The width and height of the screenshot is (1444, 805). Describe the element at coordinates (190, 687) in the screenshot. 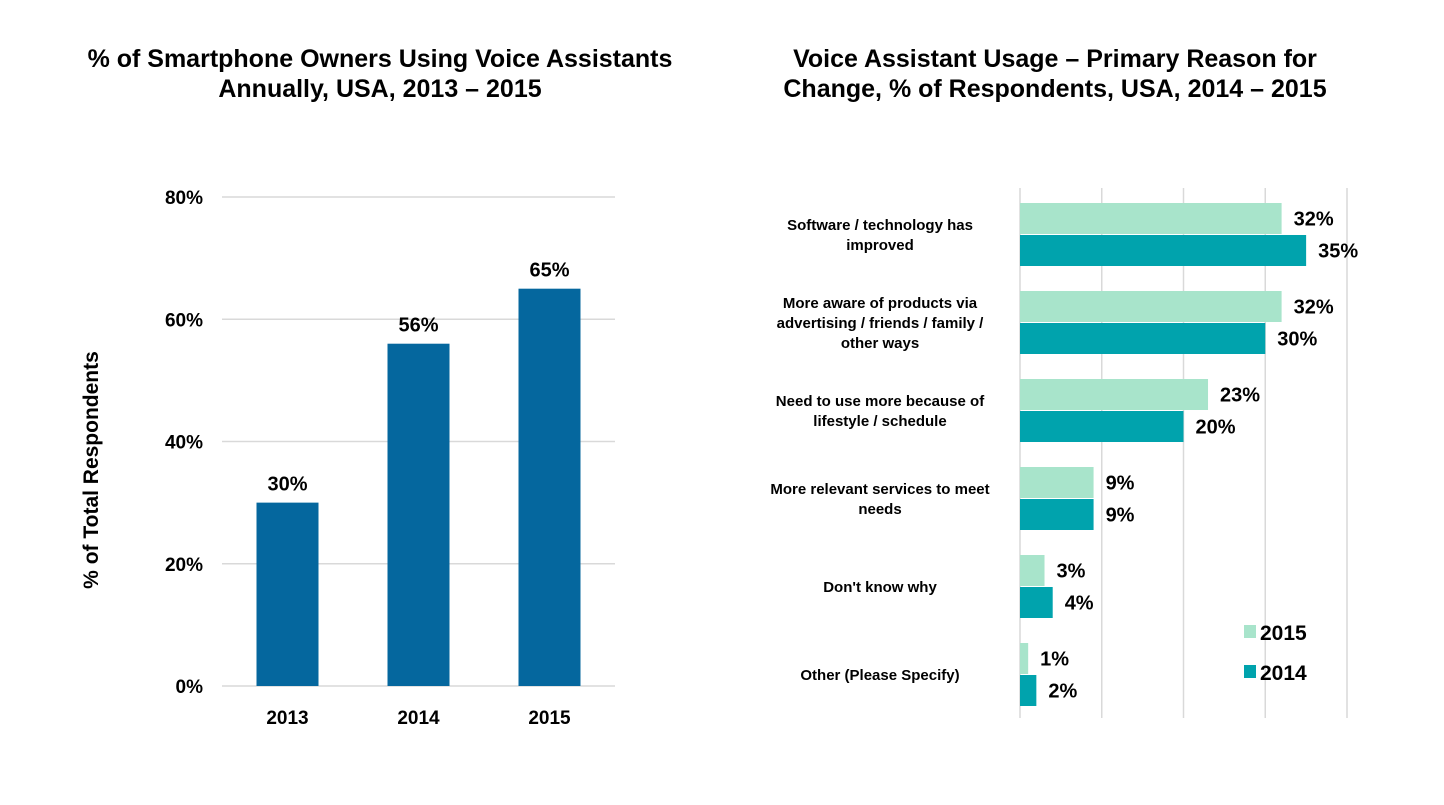

I see `y-tick-label: 0%` at that location.